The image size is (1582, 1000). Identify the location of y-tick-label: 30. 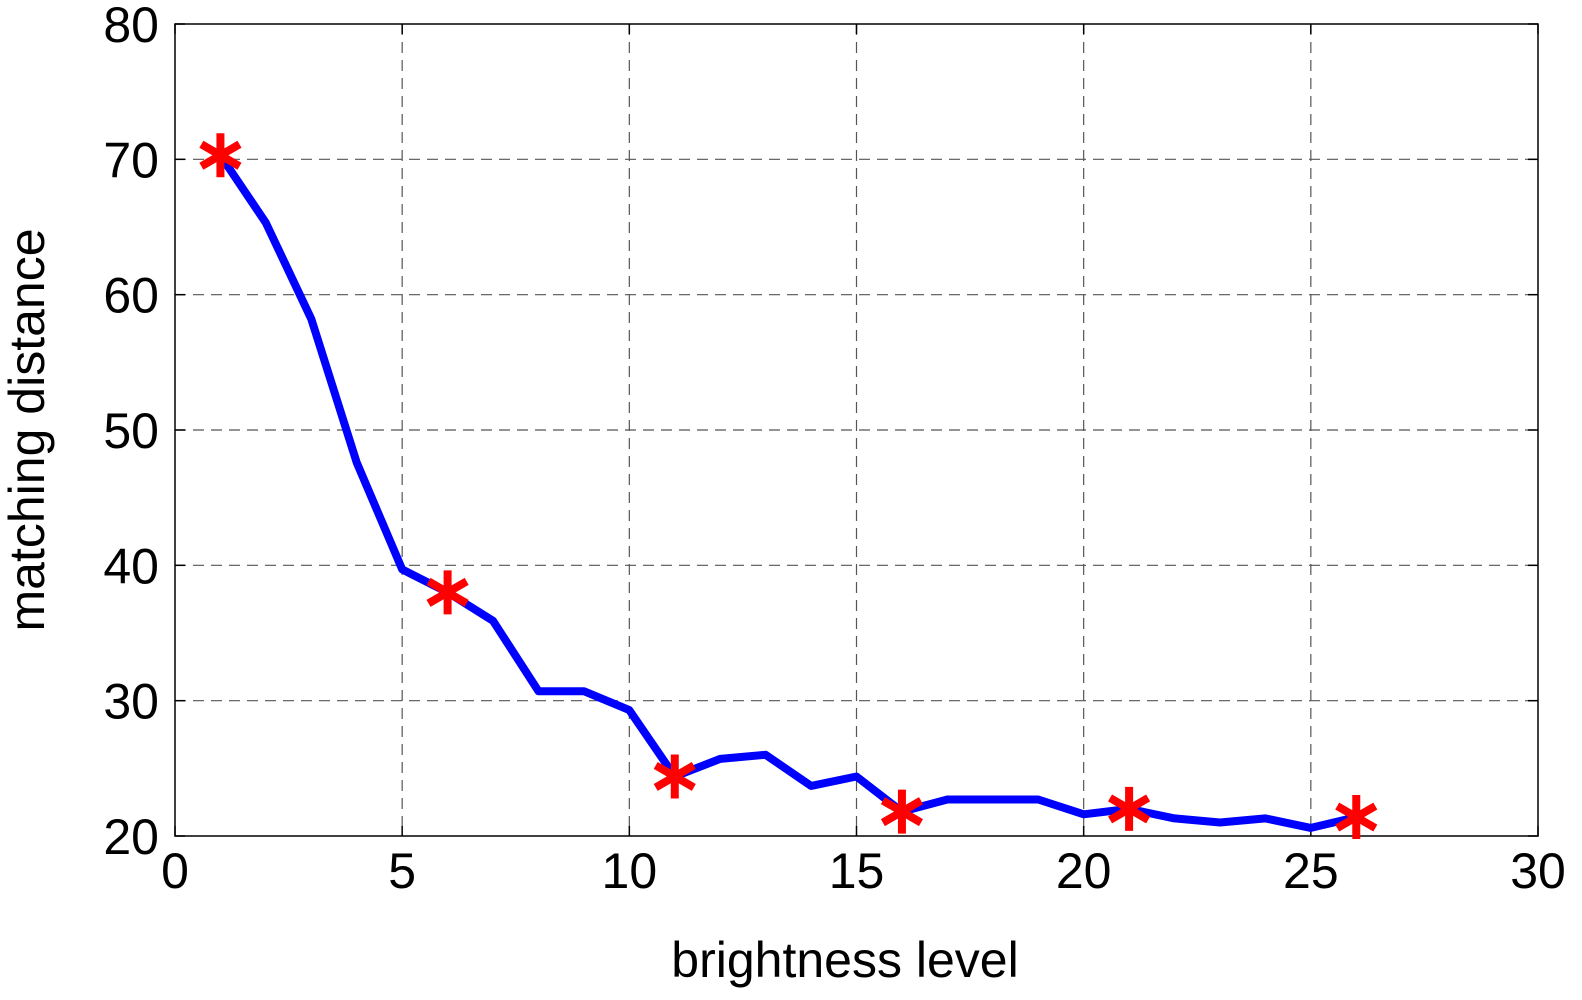
(131, 702).